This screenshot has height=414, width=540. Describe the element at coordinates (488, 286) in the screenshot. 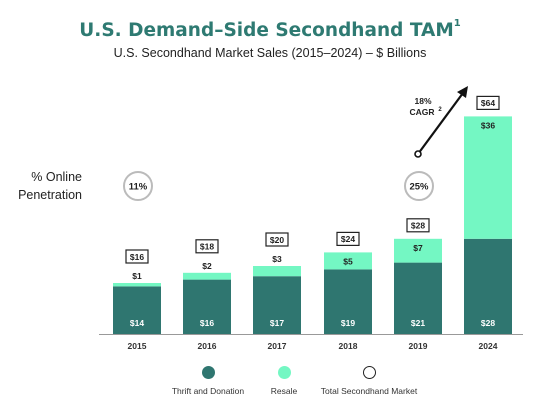

I see `bar-thrift-2024` at that location.